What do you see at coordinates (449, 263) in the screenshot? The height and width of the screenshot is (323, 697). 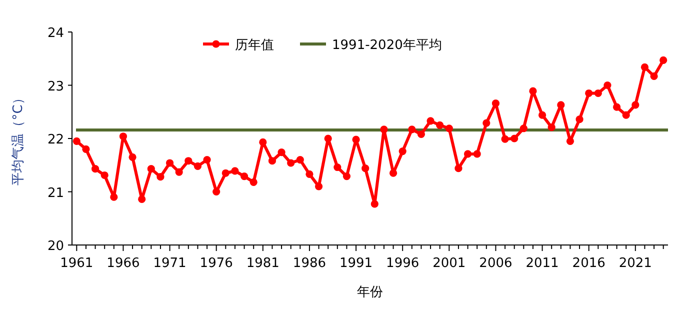 I see `x-tick-label: 2001` at bounding box center [449, 263].